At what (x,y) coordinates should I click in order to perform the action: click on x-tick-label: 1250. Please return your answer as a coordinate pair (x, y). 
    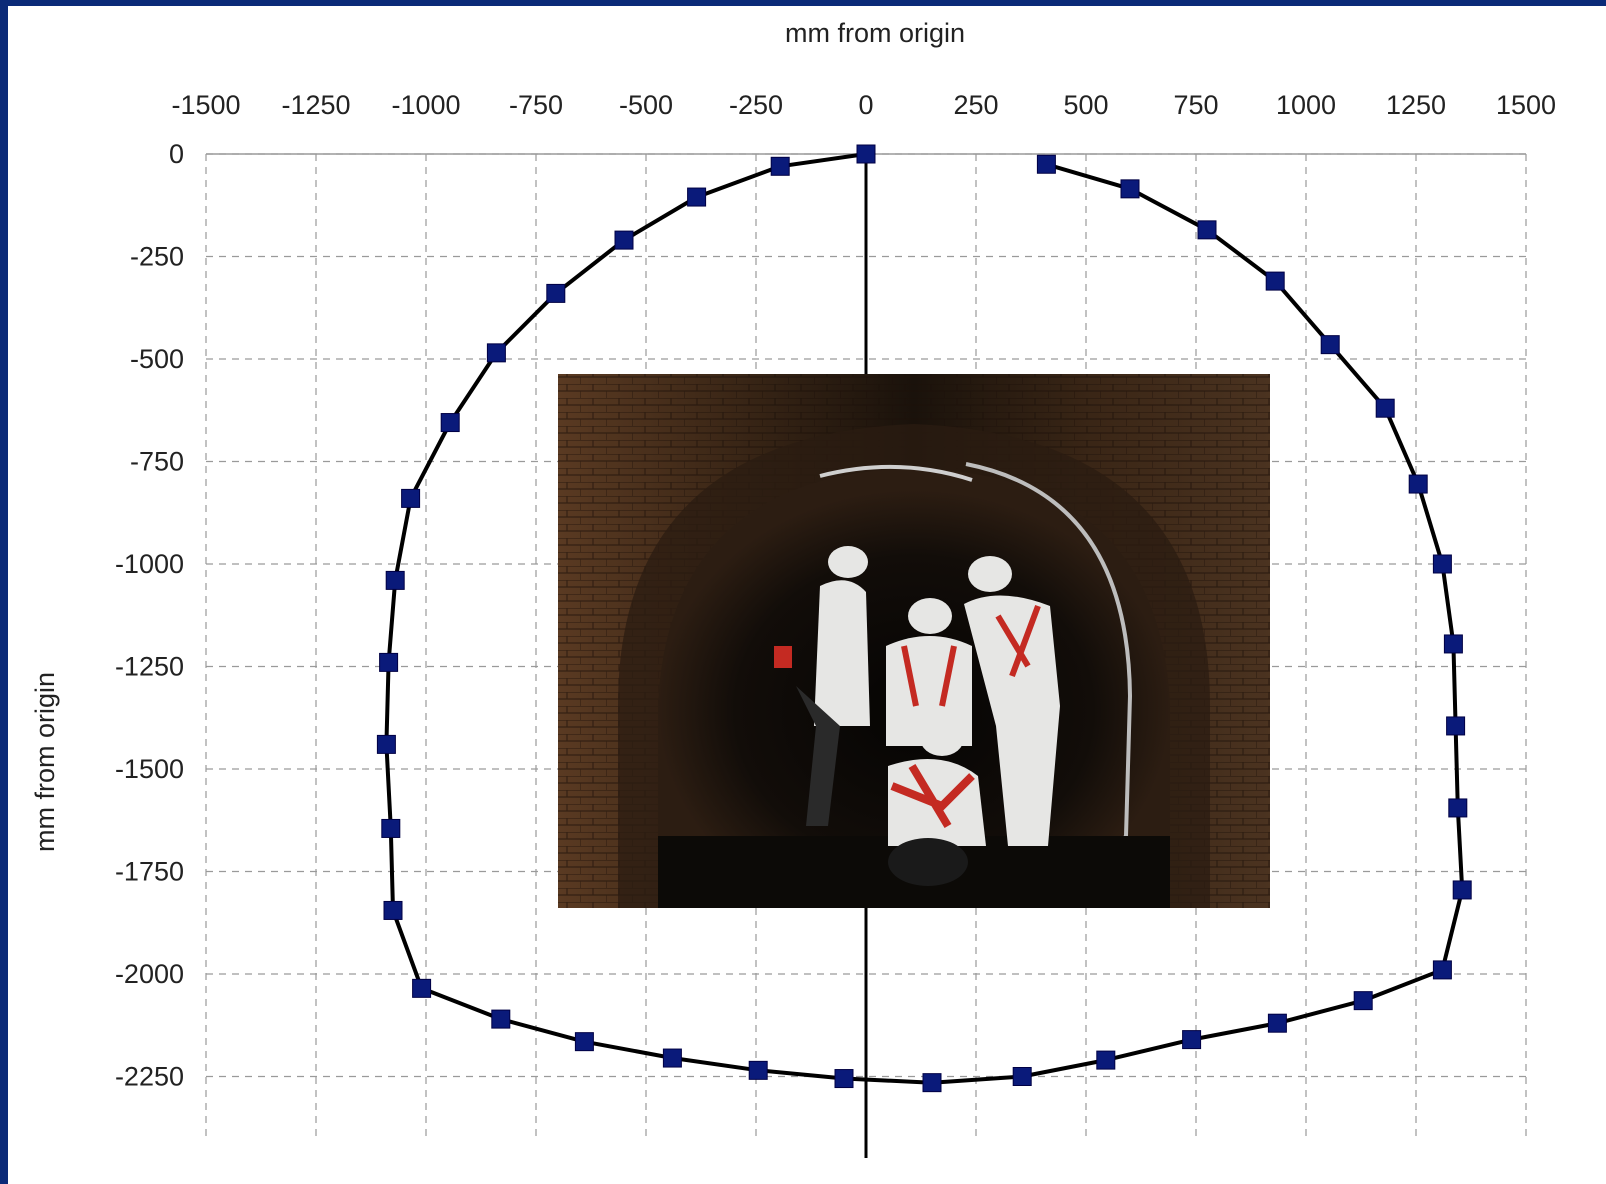
    Looking at the image, I should click on (1416, 105).